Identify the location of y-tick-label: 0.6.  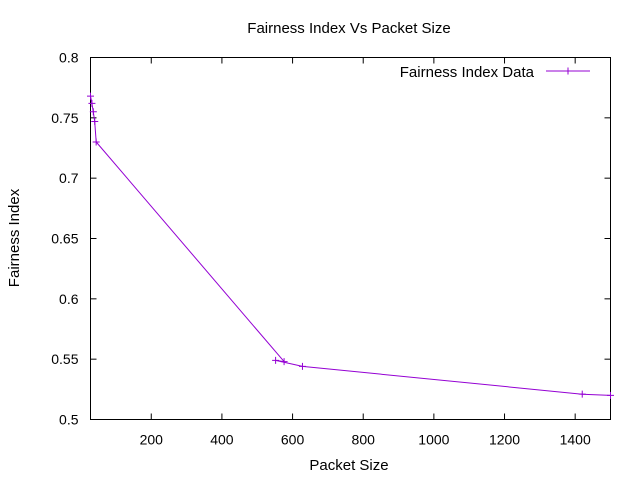
(69, 299).